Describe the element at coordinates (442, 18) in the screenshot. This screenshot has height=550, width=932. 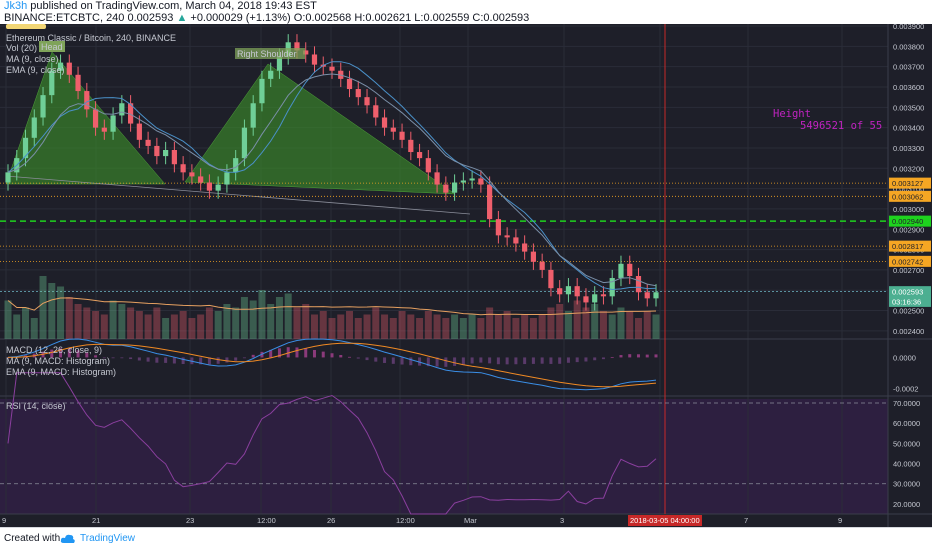
I see `low-value: L:0.002559` at that location.